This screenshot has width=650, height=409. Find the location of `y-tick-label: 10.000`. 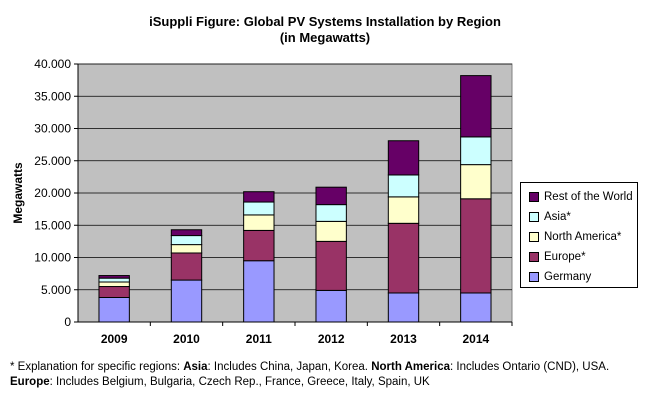

y-tick-label: 10.000 is located at coordinates (52, 258).